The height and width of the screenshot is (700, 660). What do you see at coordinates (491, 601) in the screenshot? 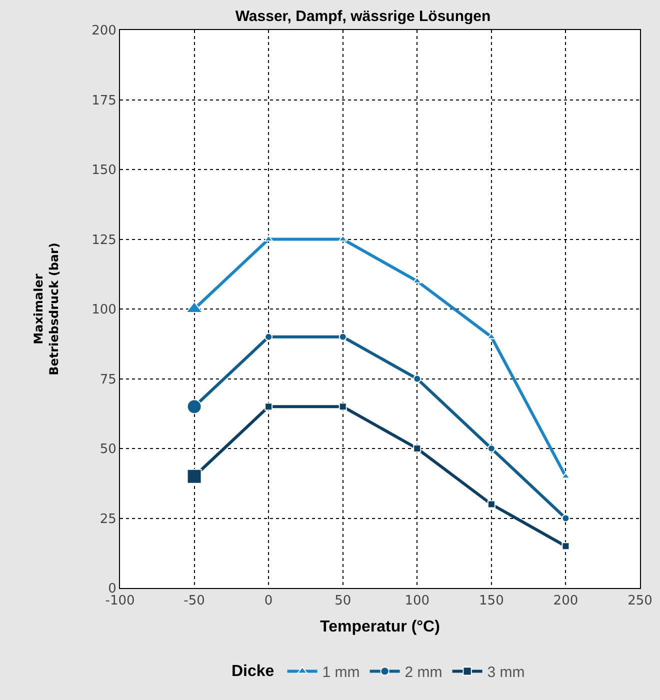
I see `x-tick-label: 150` at bounding box center [491, 601].